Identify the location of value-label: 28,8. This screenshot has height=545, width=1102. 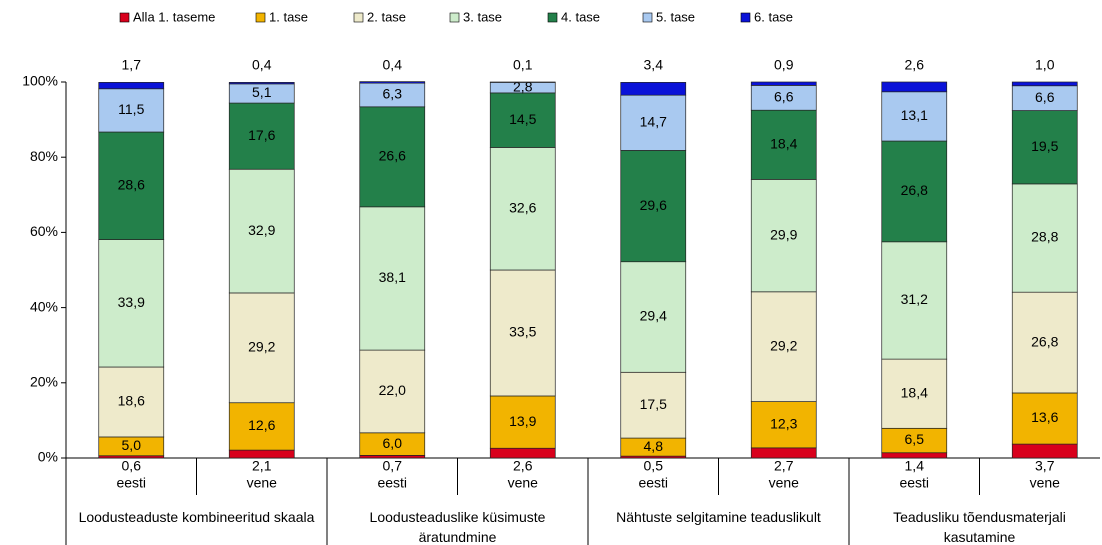
(1044, 237).